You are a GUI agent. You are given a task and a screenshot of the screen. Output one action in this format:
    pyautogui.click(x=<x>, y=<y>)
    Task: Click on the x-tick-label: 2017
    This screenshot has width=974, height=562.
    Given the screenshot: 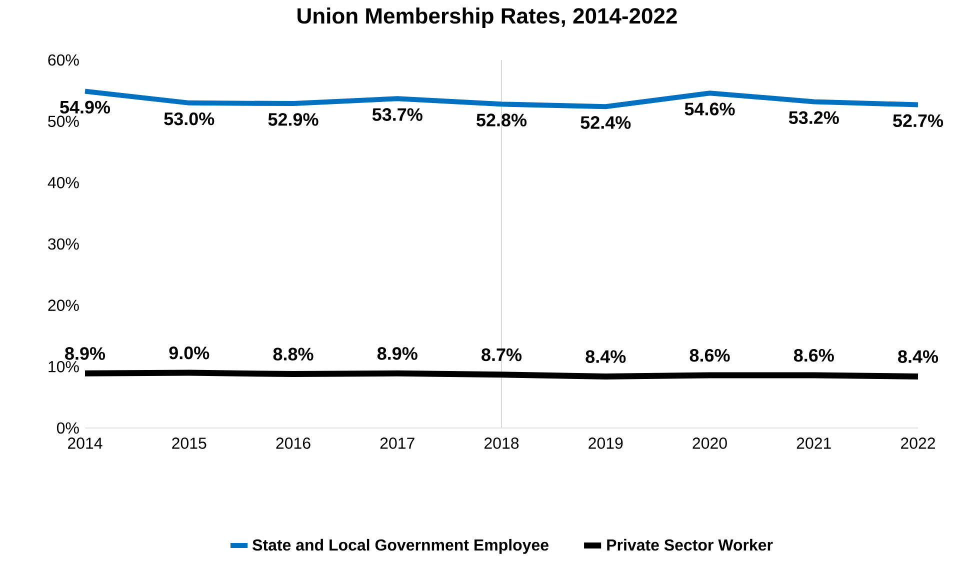 What is the action you would take?
    pyautogui.click(x=397, y=443)
    